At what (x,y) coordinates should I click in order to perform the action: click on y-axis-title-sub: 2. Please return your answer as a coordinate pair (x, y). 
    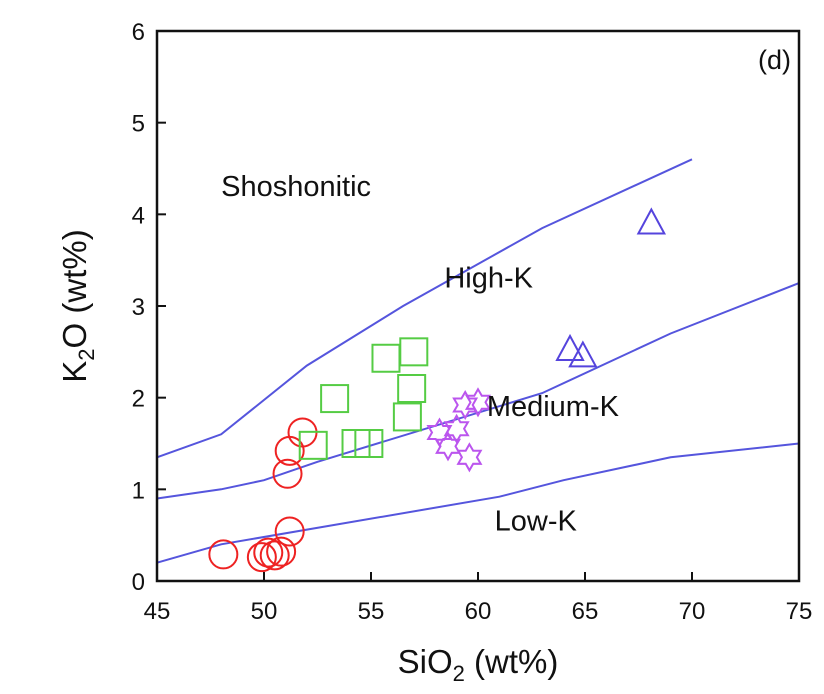
    Looking at the image, I should click on (86, 354).